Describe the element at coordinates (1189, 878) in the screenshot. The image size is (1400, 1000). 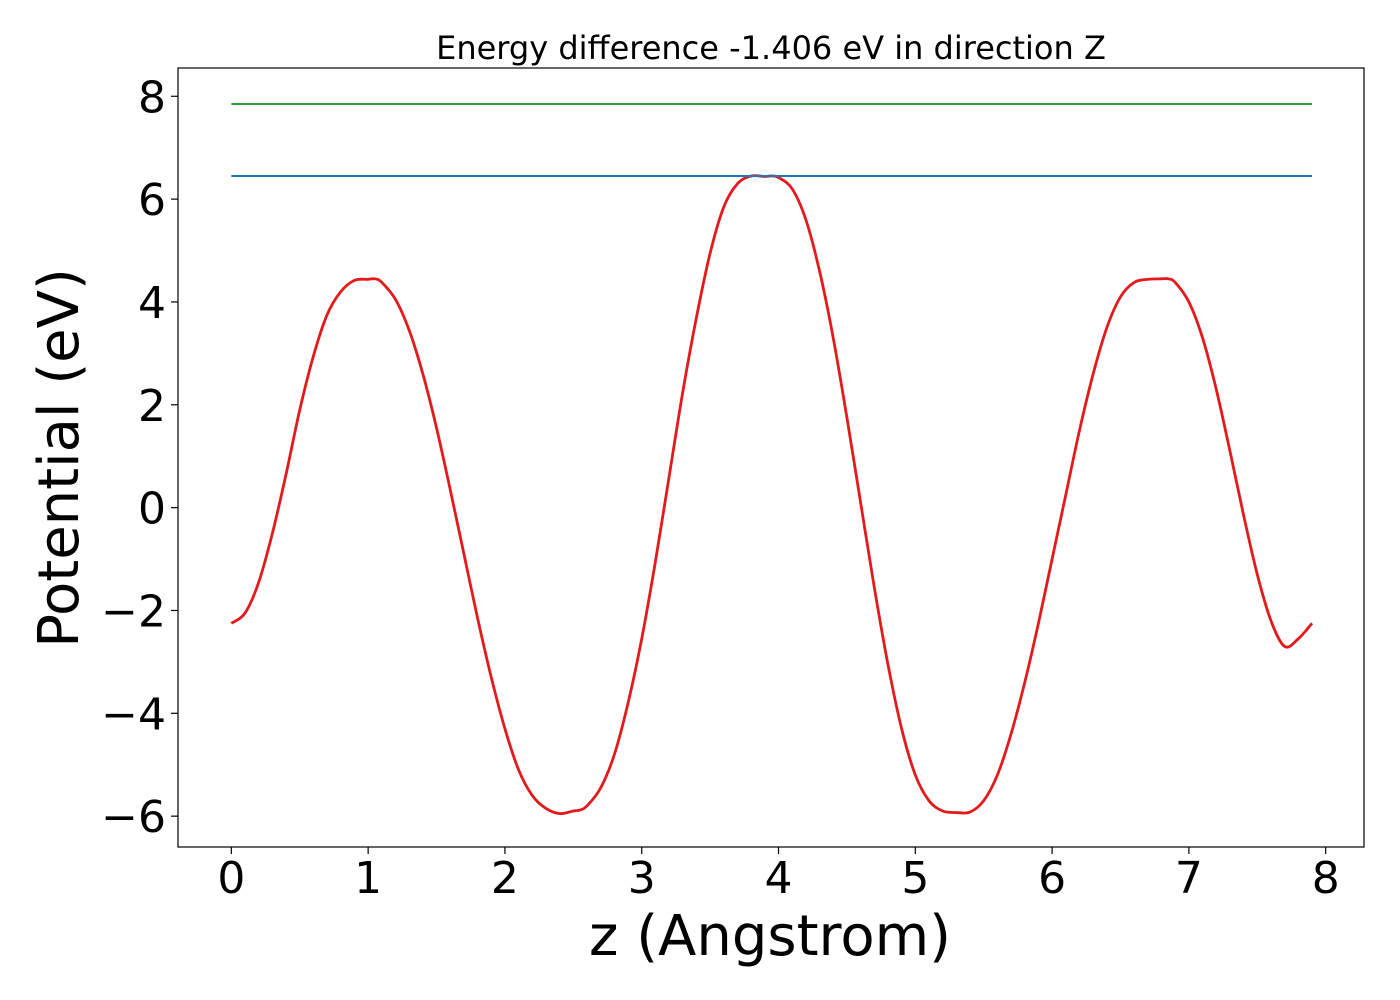
I see `x-tick-label: 7` at that location.